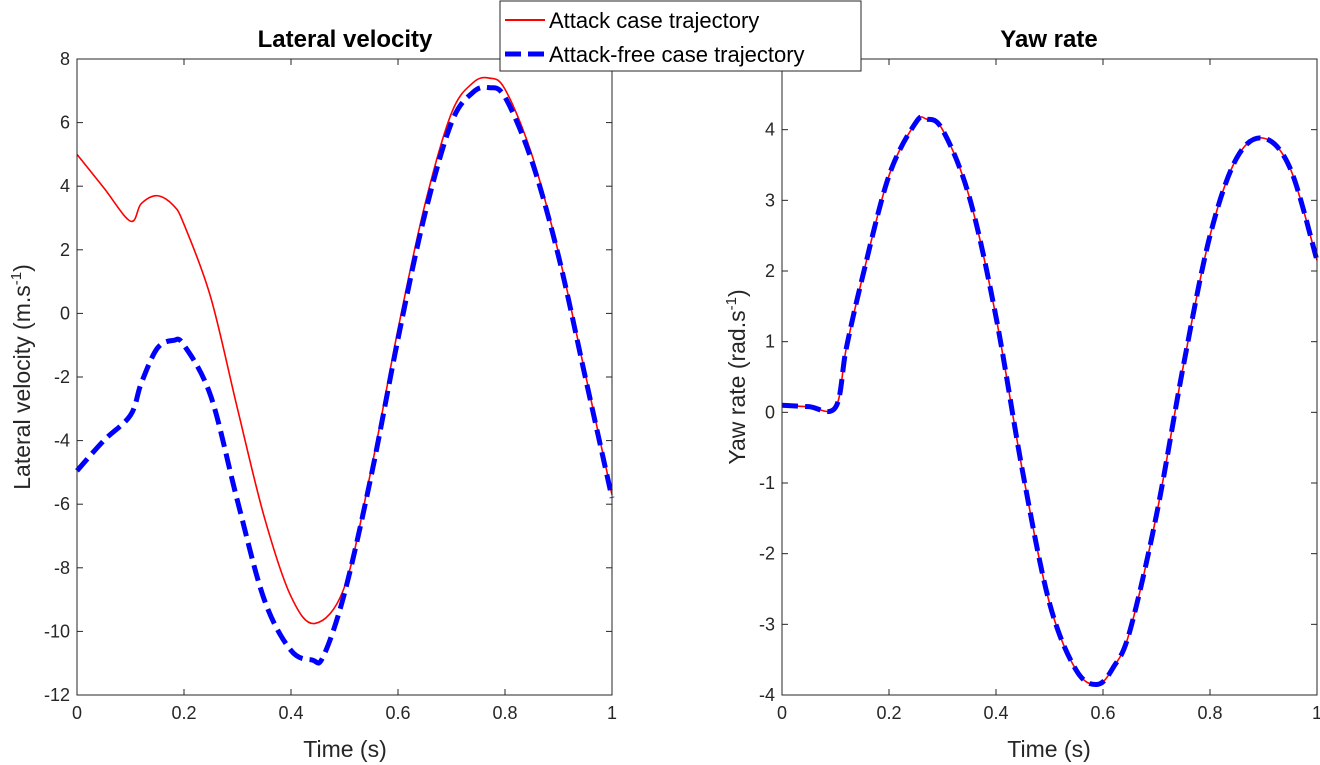  Describe the element at coordinates (22, 387) in the screenshot. I see `y-axis-label-main: Lateral velocity (m.s` at that location.